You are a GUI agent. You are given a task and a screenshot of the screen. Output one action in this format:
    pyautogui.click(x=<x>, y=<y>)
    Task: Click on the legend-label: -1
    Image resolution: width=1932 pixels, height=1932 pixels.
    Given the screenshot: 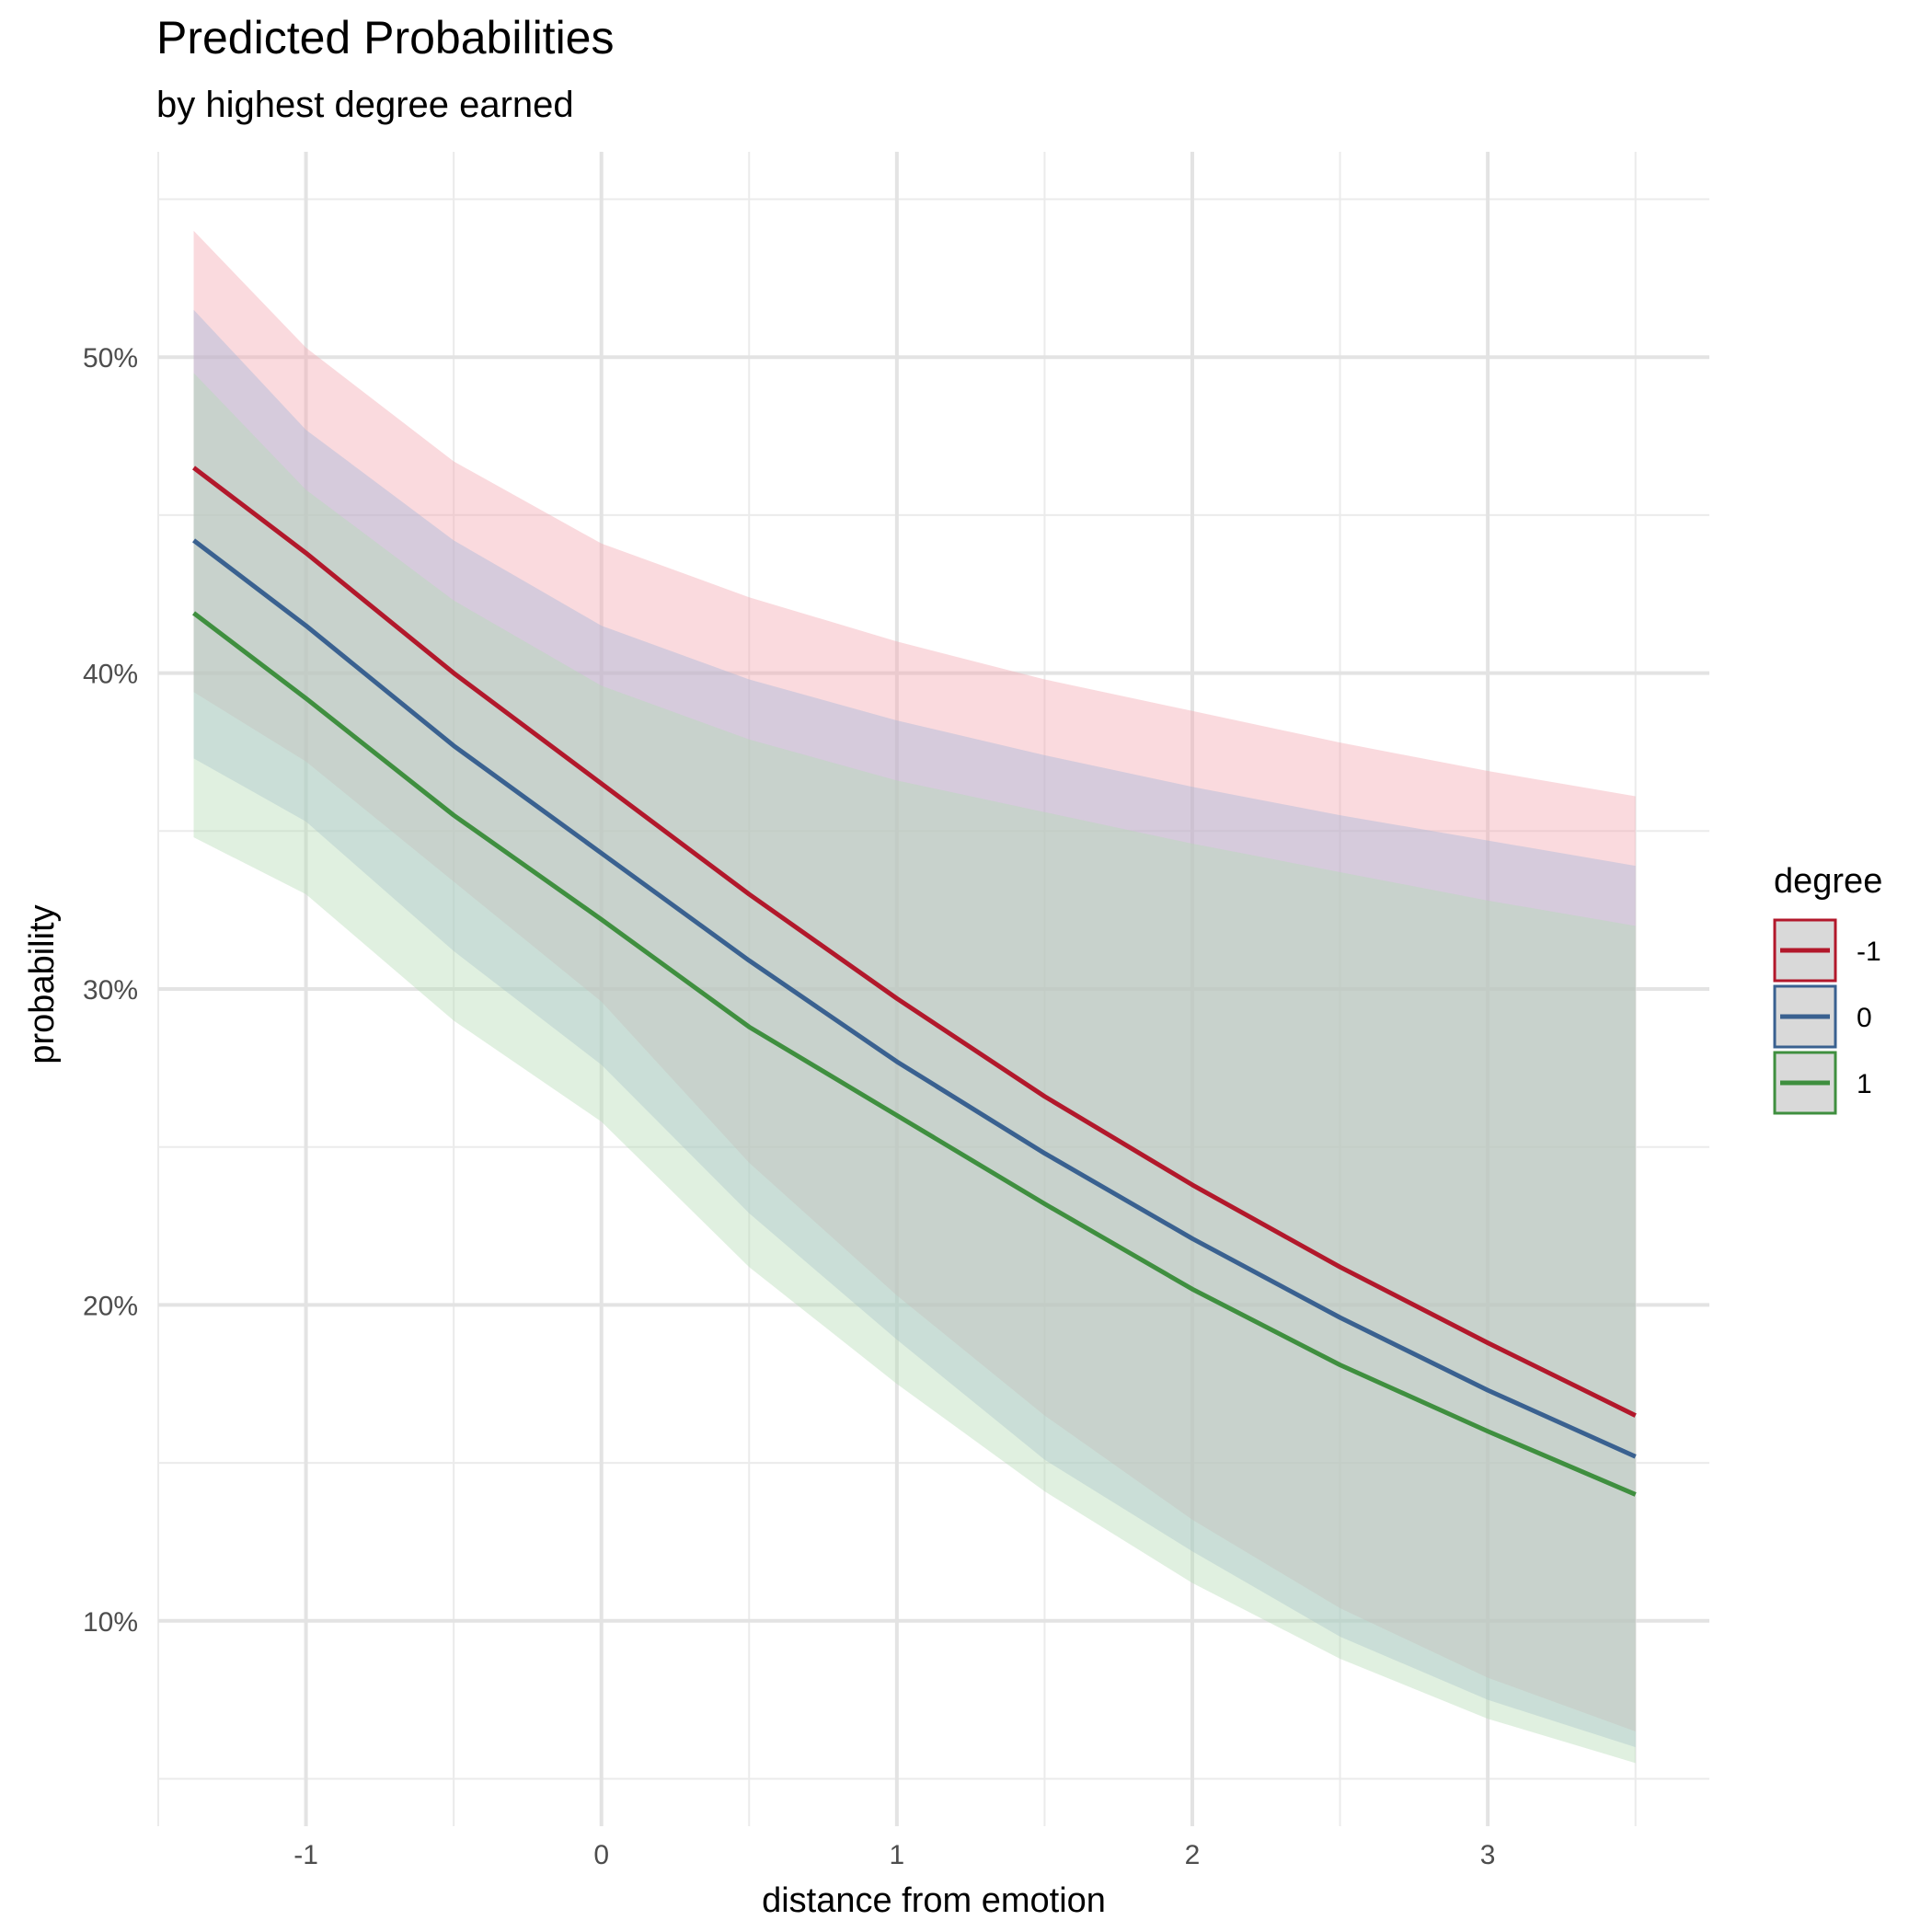 What is the action you would take?
    pyautogui.click(x=1869, y=952)
    